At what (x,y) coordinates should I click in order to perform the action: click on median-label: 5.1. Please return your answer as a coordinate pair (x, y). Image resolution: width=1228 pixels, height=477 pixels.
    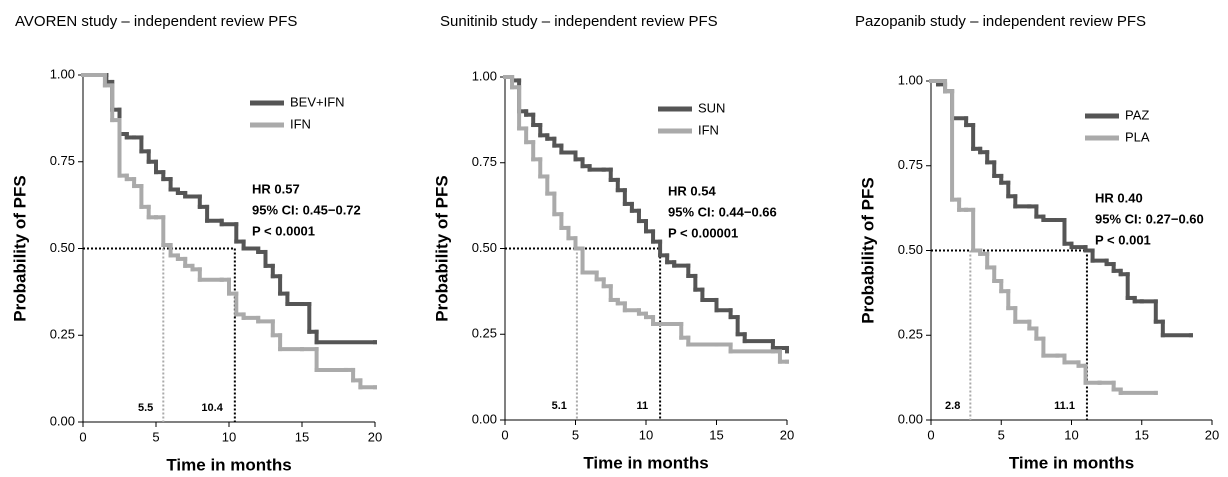
    Looking at the image, I should click on (559, 406).